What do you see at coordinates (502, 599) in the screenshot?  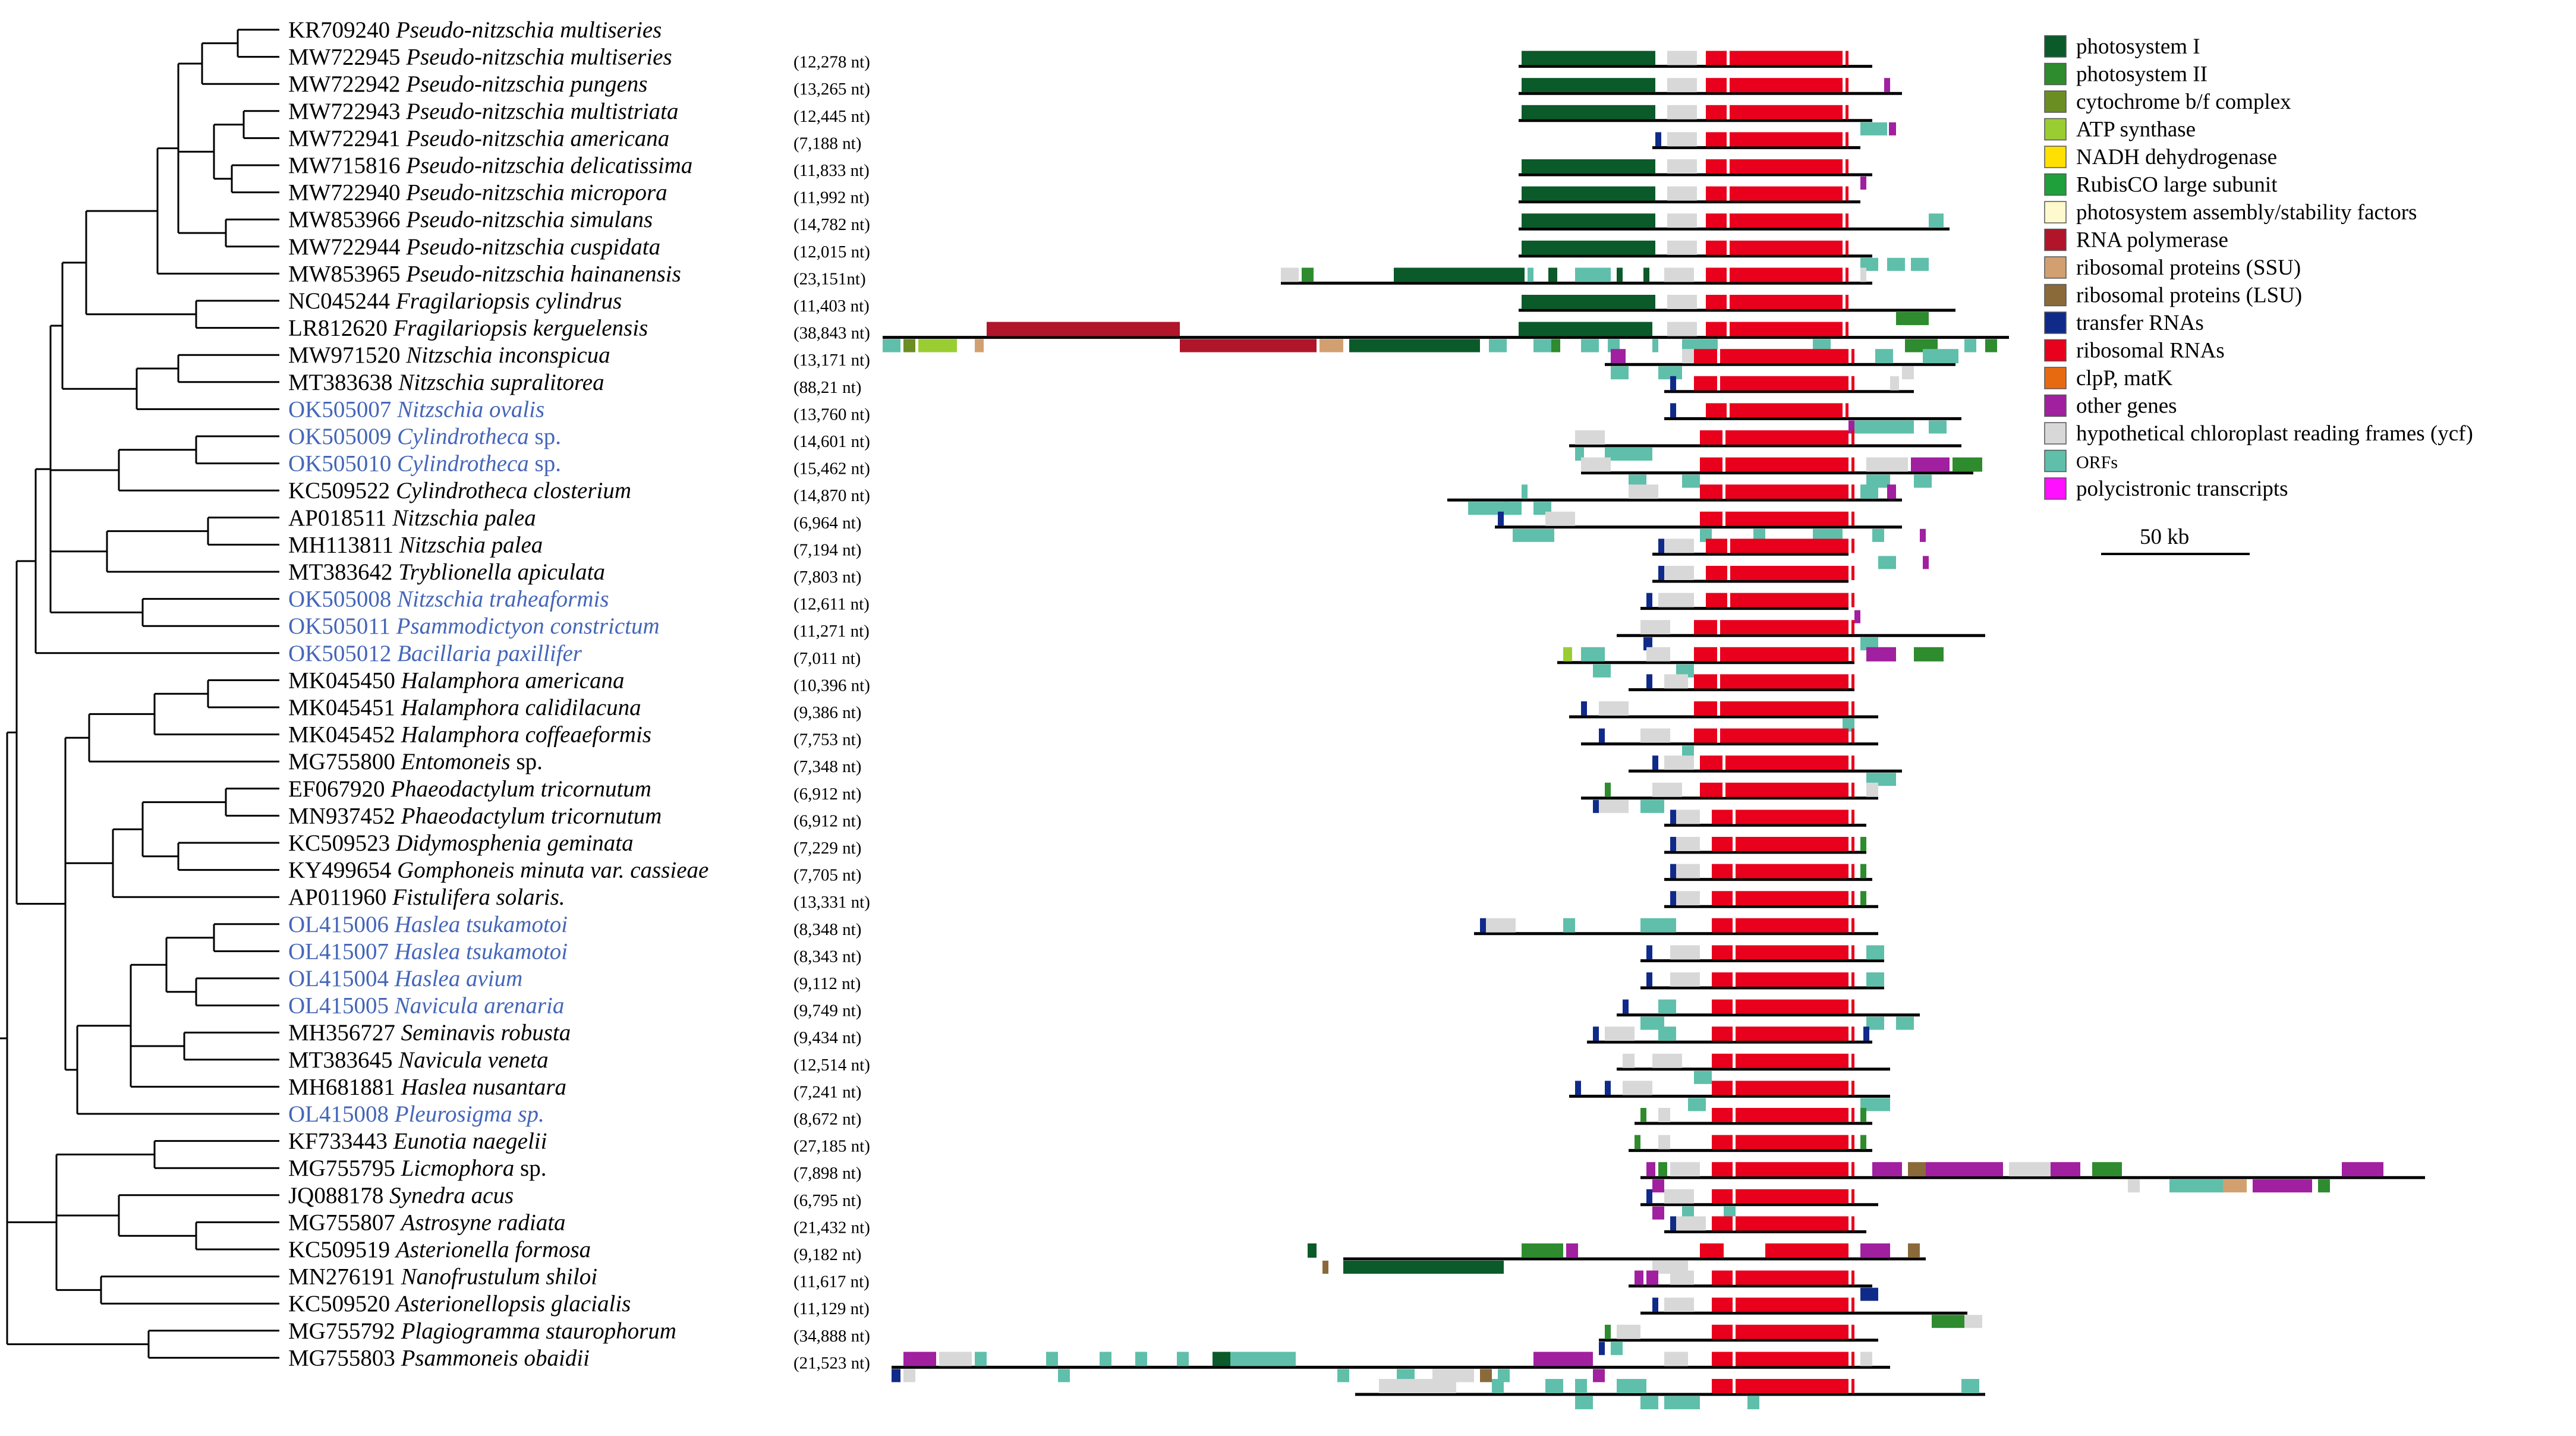 I see `species-name: Nitzschia traheaformis` at bounding box center [502, 599].